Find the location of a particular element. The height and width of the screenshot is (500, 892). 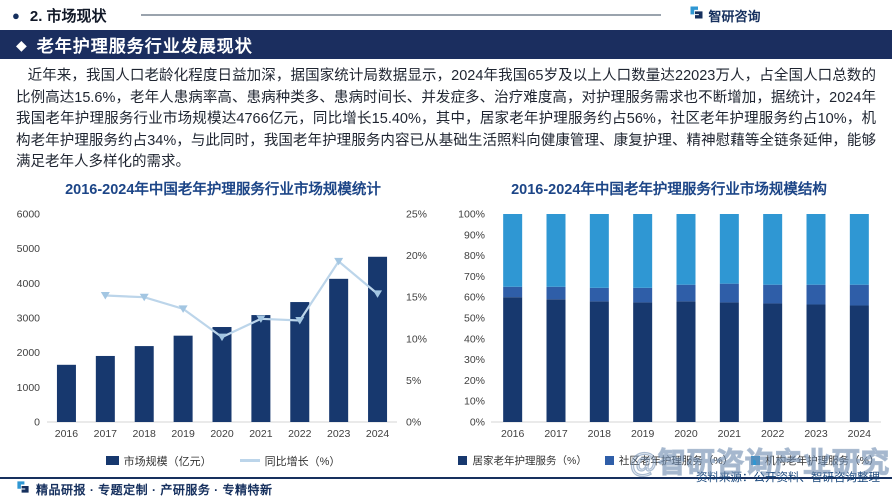

home-care-swatch is located at coordinates (463, 460).